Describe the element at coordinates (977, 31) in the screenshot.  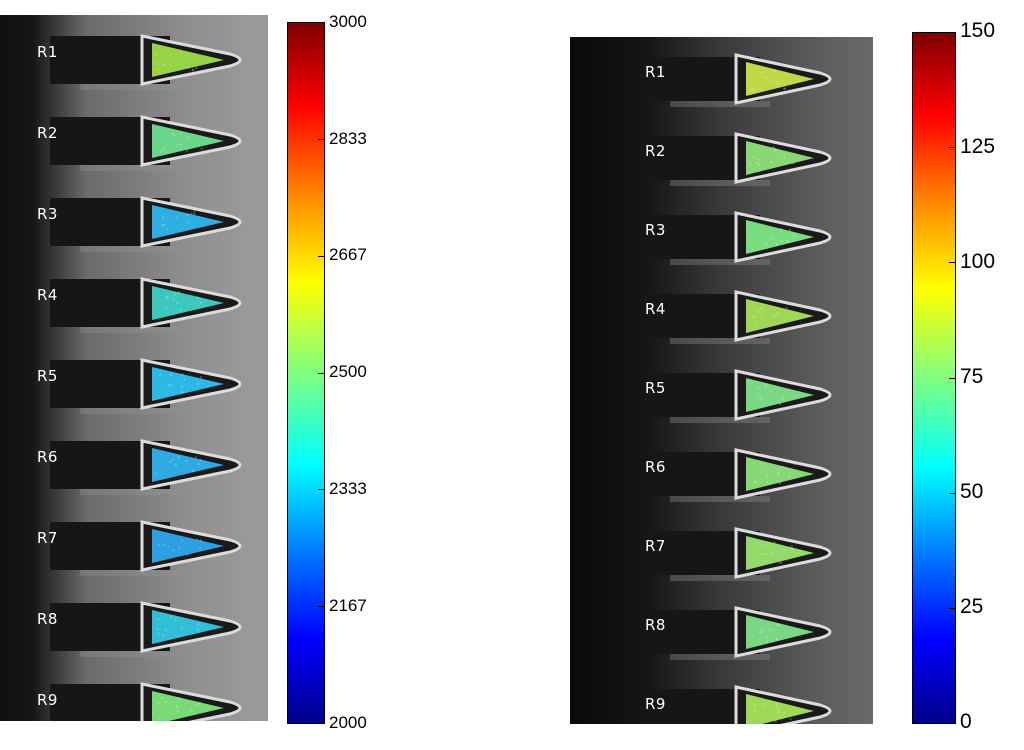
I see `colorbar-tick-label: 150` at that location.